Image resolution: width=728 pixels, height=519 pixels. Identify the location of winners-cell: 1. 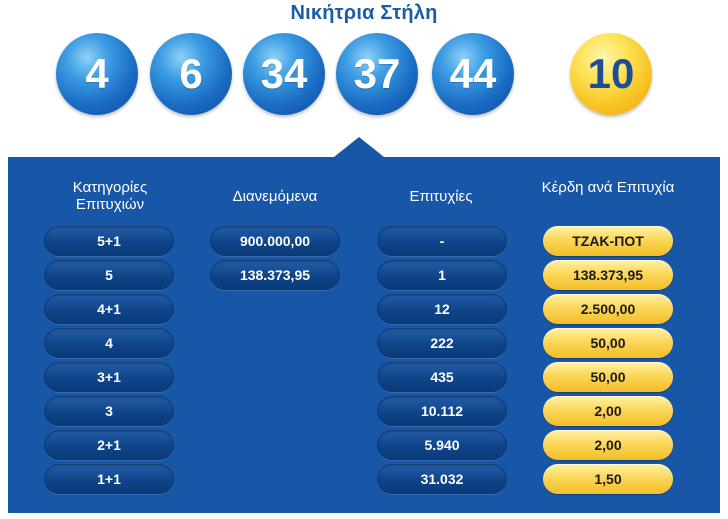
(442, 275).